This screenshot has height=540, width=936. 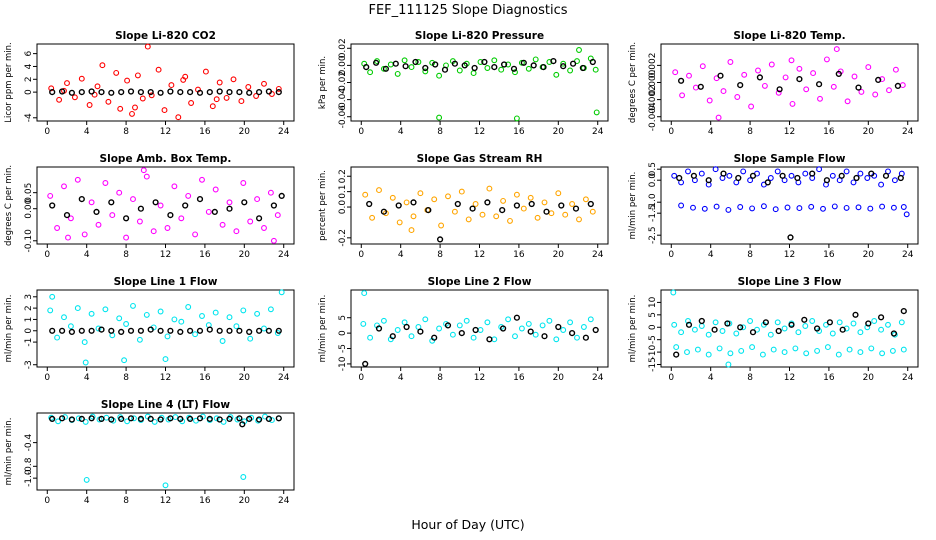 I want to click on y-tick-label: -1.0, so click(x=29, y=478).